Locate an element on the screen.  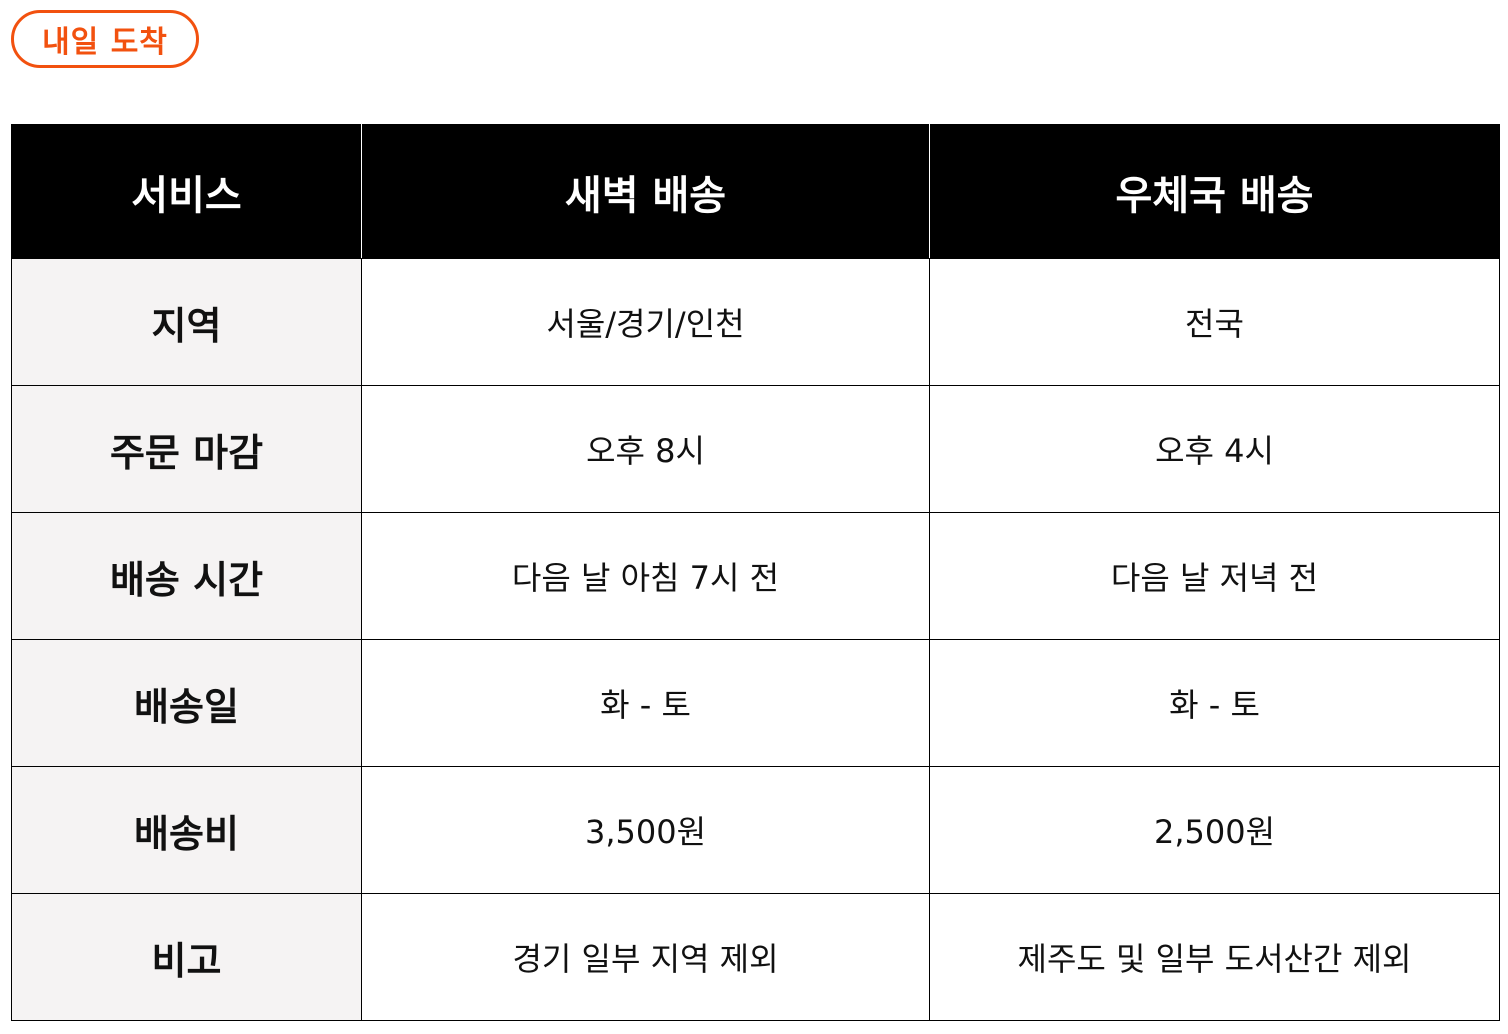
table-row: 주문 마감 오후 8시 오후 4시 is located at coordinates (755, 449).